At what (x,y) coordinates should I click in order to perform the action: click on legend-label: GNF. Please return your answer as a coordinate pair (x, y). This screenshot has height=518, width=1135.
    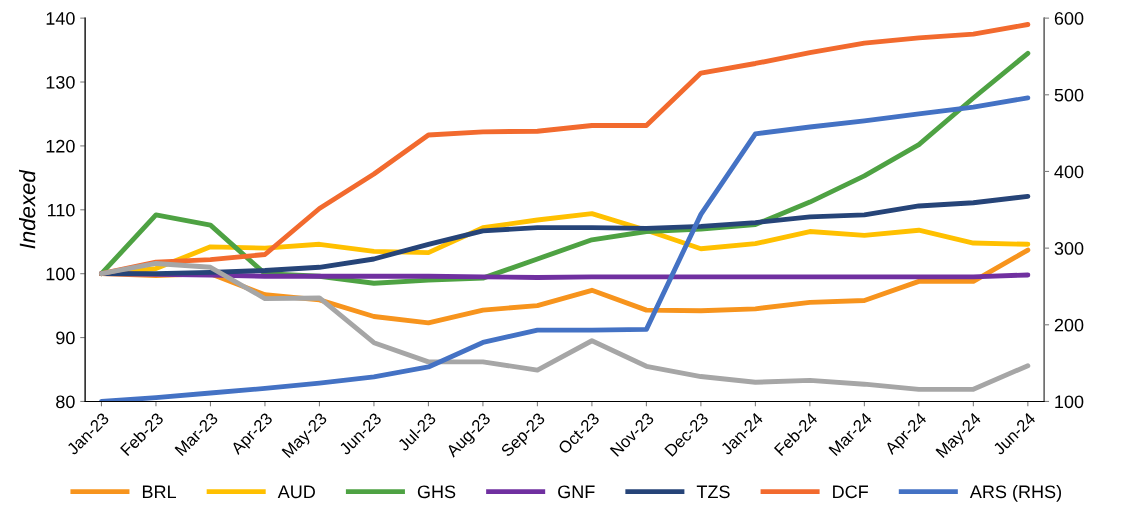
    Looking at the image, I should click on (576, 492).